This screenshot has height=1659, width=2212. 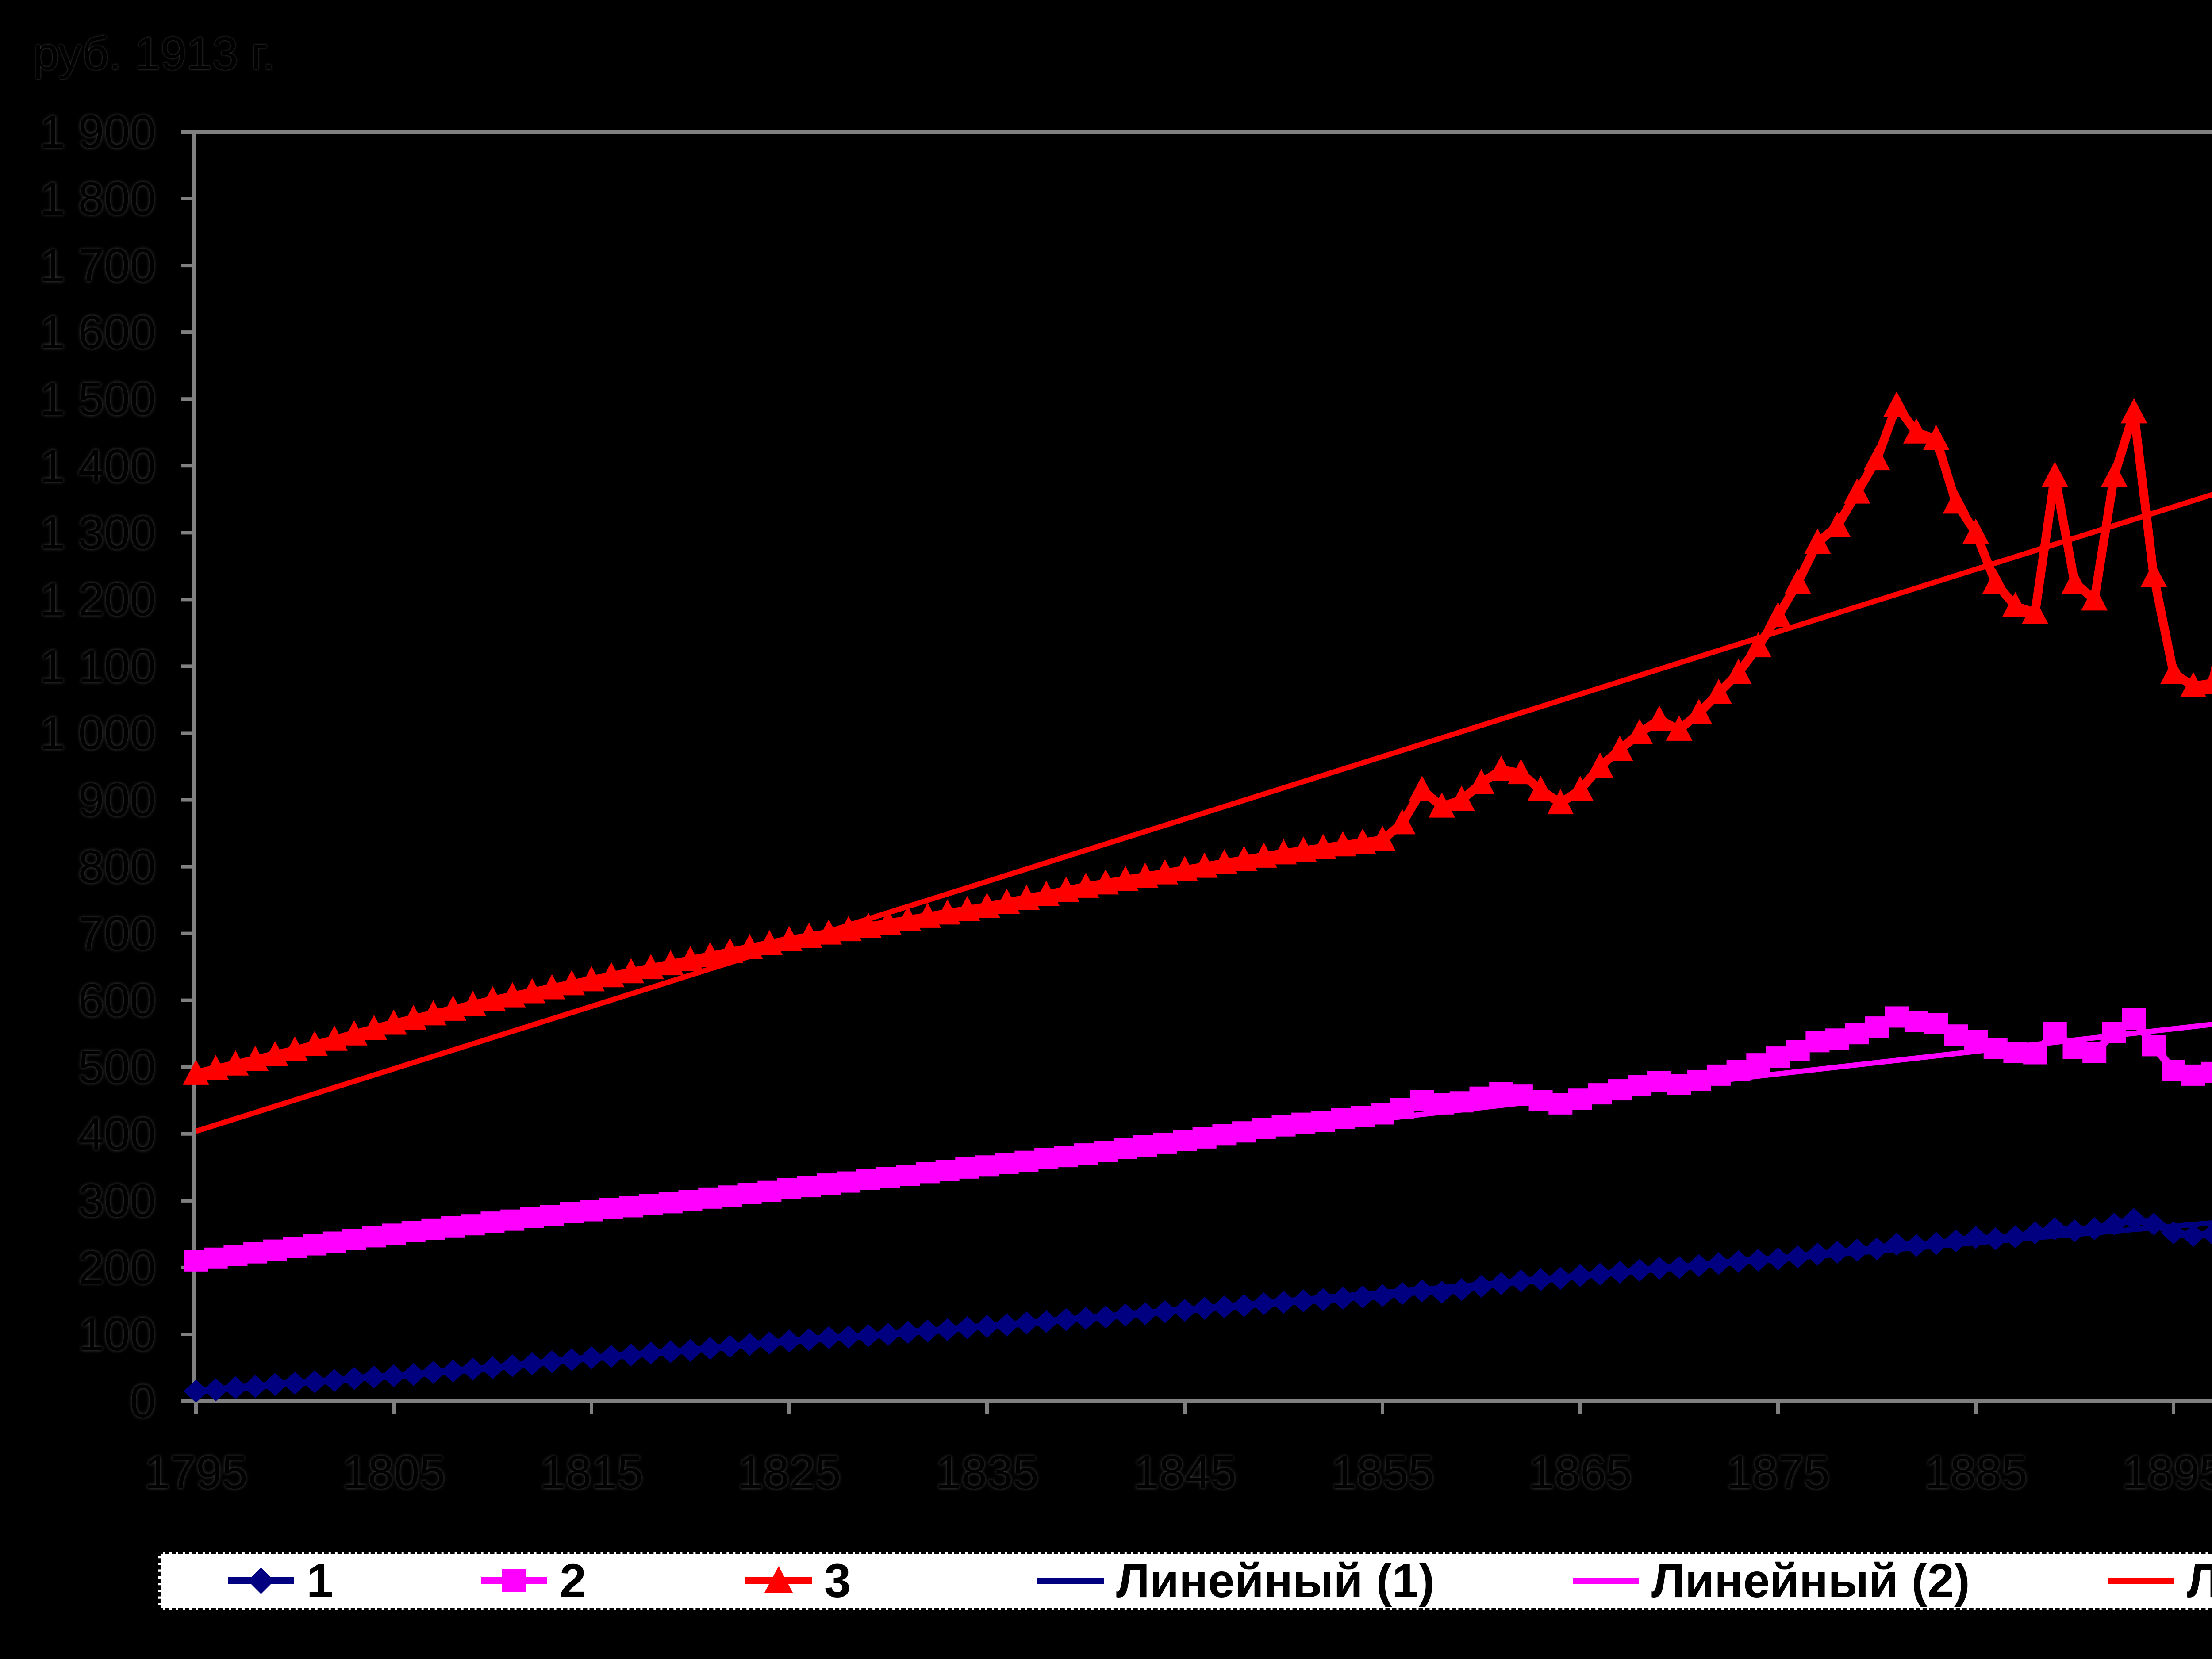 What do you see at coordinates (117, 934) in the screenshot?
I see `y-tick-label: 700` at bounding box center [117, 934].